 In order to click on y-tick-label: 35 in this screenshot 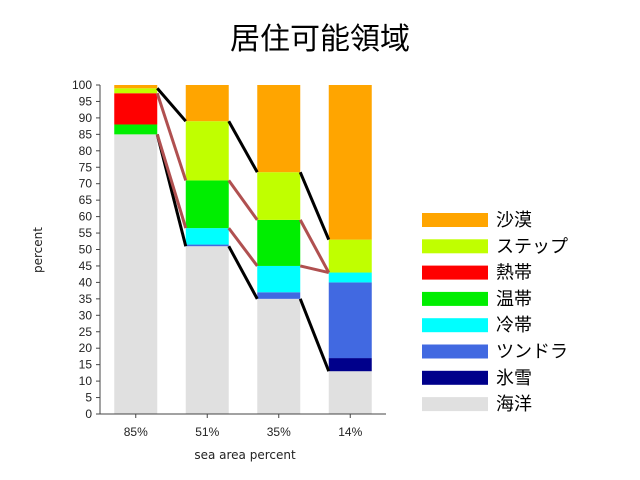, I will do `click(86, 299)`.